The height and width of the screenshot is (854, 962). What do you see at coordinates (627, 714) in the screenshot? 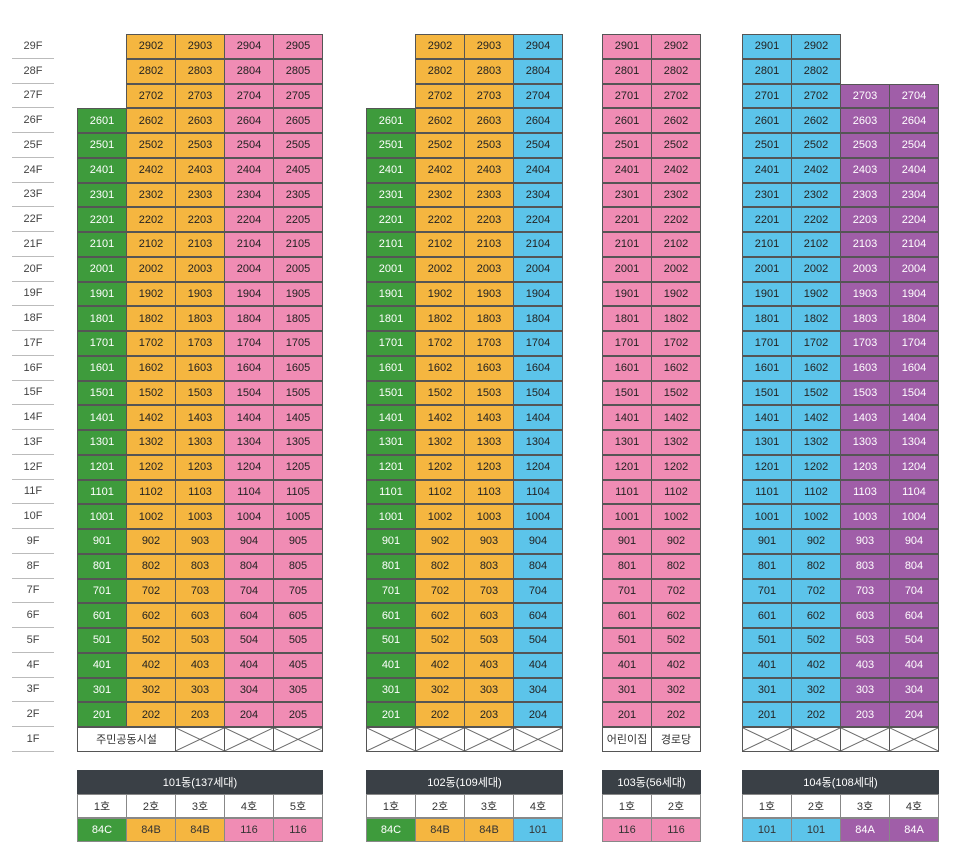
I see `unit-cell: 201` at bounding box center [627, 714].